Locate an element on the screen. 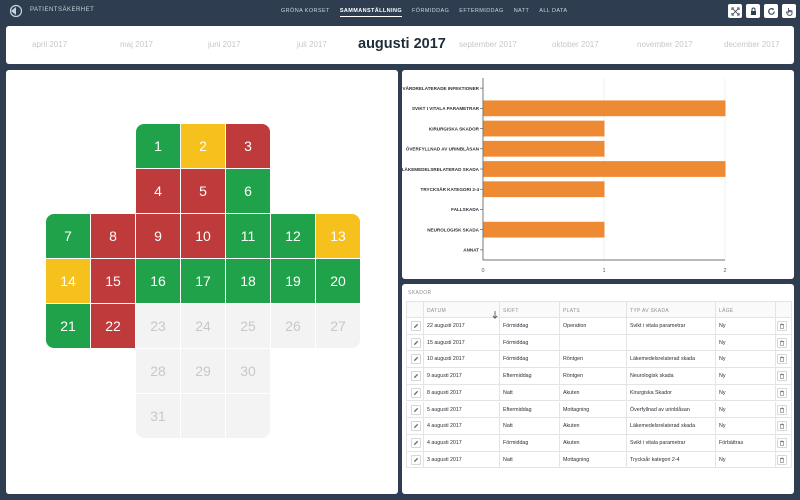  nav-tab: FÖRMIDDAG is located at coordinates (430, 11).